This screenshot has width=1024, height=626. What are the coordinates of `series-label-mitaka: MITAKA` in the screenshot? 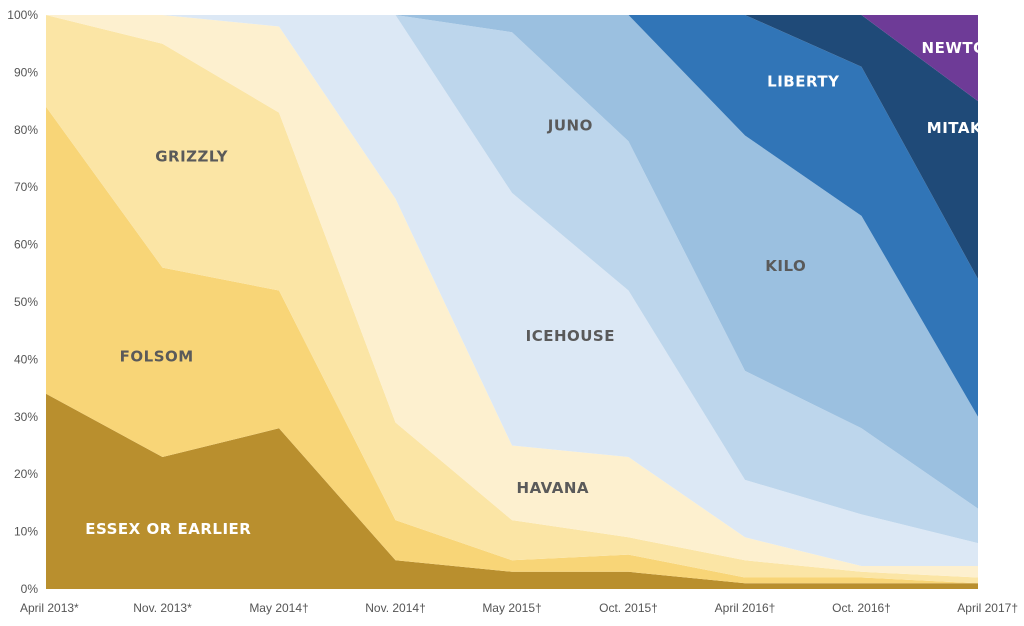 It's located at (960, 128).